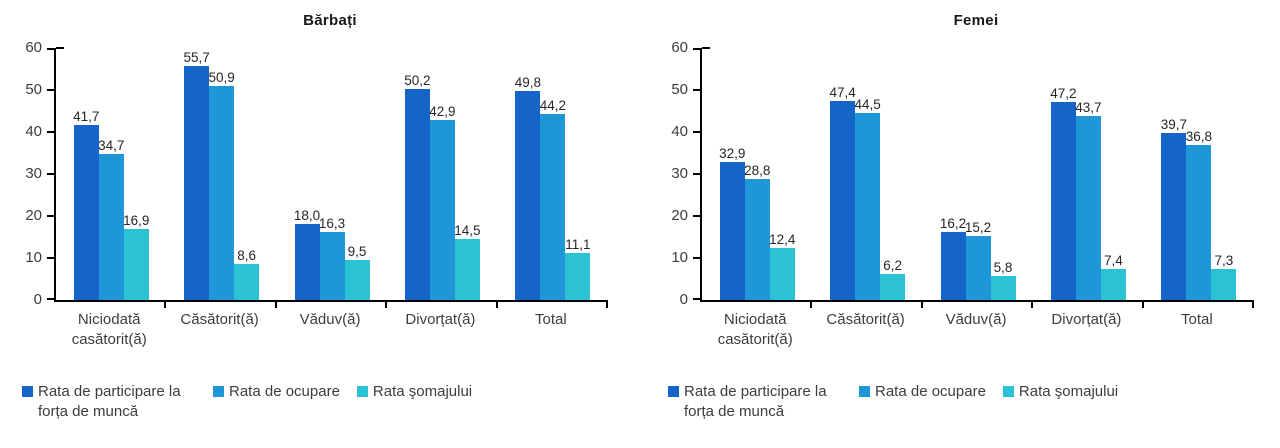 The image size is (1280, 448). Describe the element at coordinates (109, 329) in the screenshot. I see `x-category-label: Niciodată casătorit(ă)` at that location.